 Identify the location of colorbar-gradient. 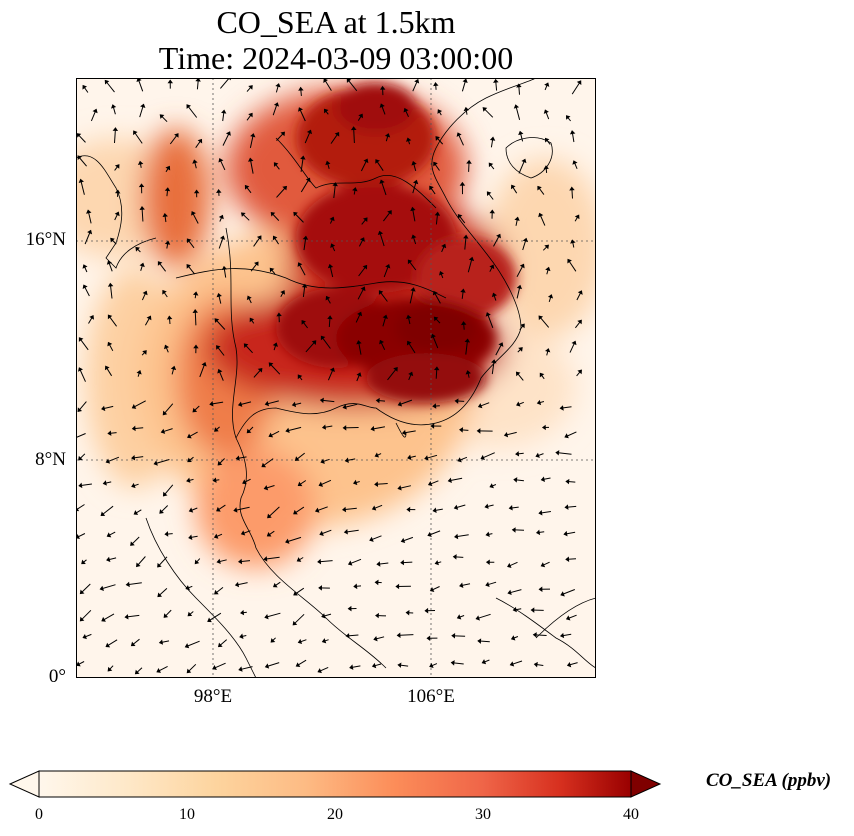
(335, 784).